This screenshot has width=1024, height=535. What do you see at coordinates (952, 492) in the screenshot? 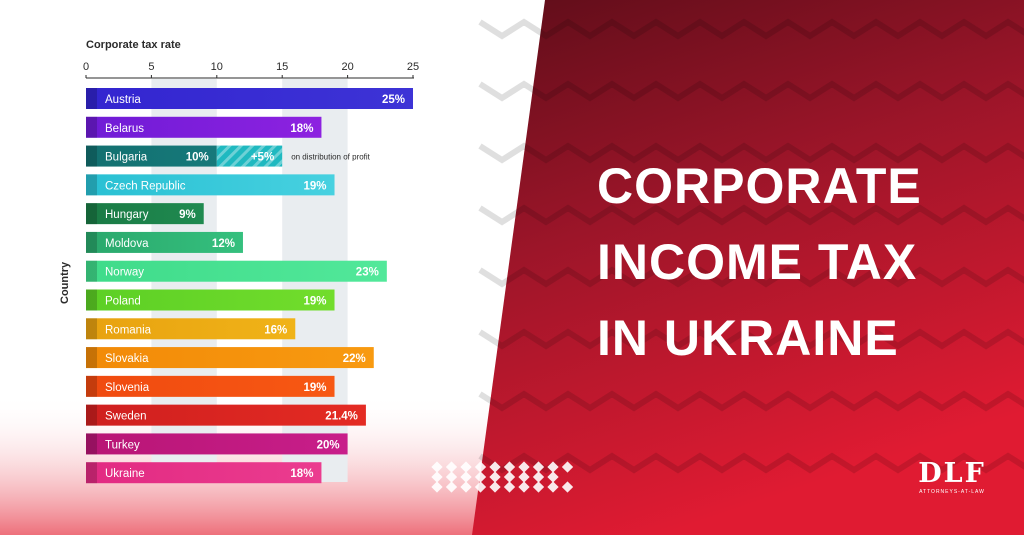
I see `logo-subtitle: ATTORNEYS-AT-LAW` at bounding box center [952, 492].